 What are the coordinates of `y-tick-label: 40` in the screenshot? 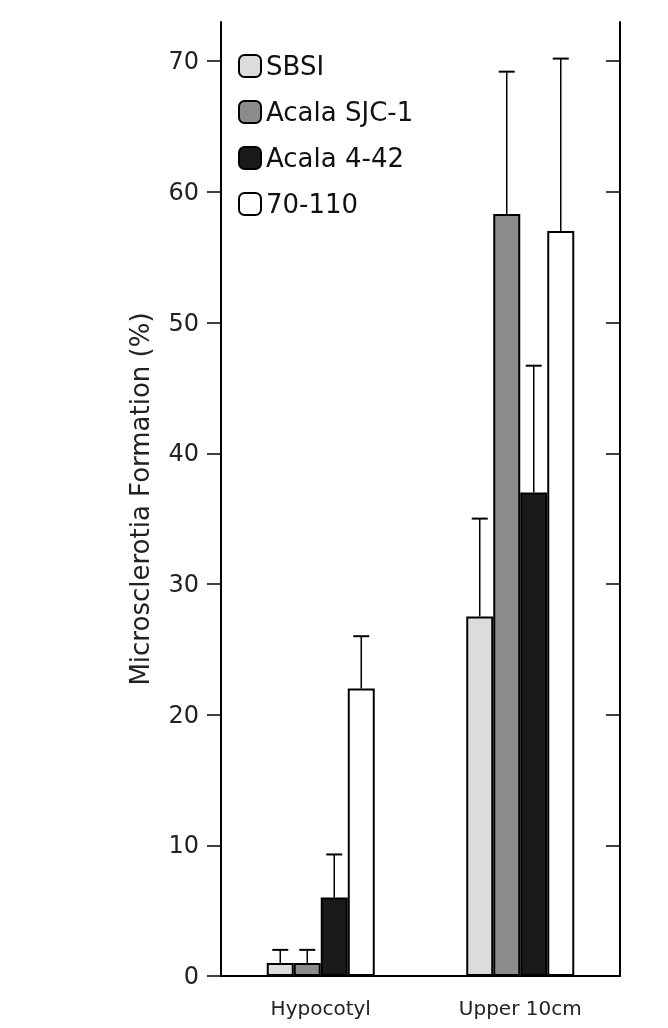 It's located at (183, 453).